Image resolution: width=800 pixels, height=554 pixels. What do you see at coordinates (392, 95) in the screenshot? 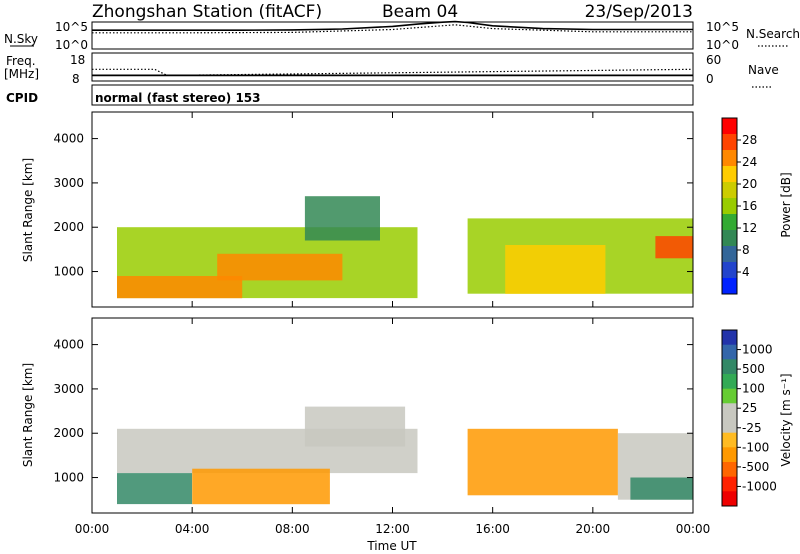
I see `cpid-panel` at bounding box center [392, 95].